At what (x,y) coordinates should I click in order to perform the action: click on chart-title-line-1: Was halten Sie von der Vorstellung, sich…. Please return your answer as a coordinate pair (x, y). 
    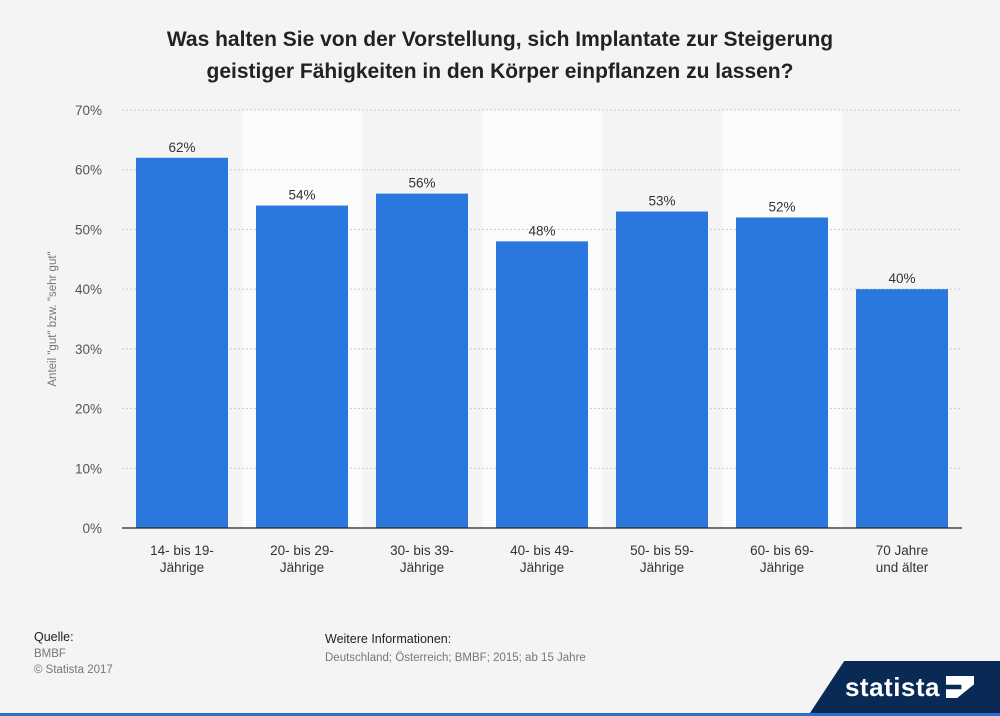
    Looking at the image, I should click on (500, 39).